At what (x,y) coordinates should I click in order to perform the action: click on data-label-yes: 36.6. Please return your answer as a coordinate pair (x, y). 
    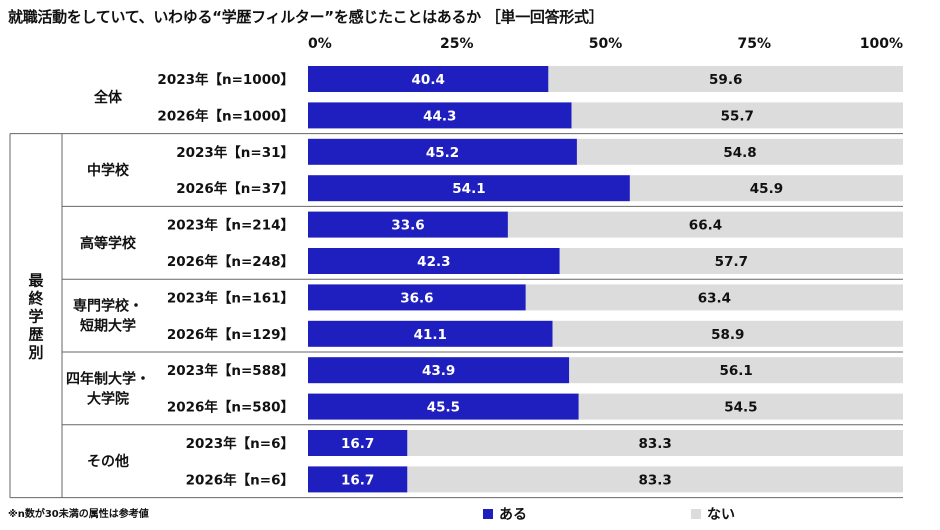
    Looking at the image, I should click on (416, 298).